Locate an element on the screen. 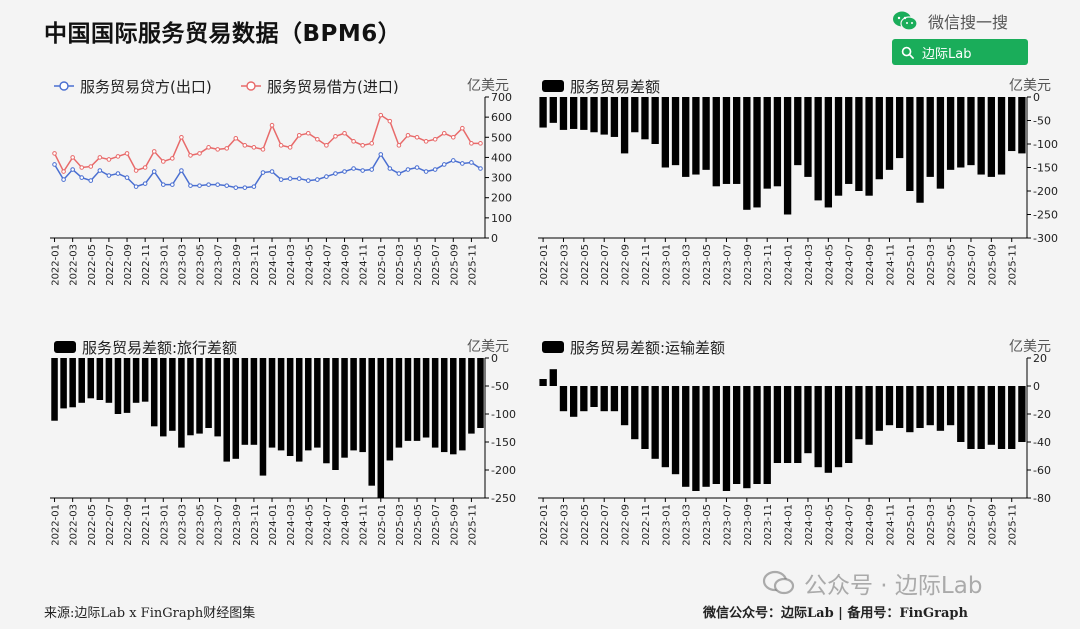 This screenshot has height=629, width=1080. y-tick-label: -50 is located at coordinates (500, 386).